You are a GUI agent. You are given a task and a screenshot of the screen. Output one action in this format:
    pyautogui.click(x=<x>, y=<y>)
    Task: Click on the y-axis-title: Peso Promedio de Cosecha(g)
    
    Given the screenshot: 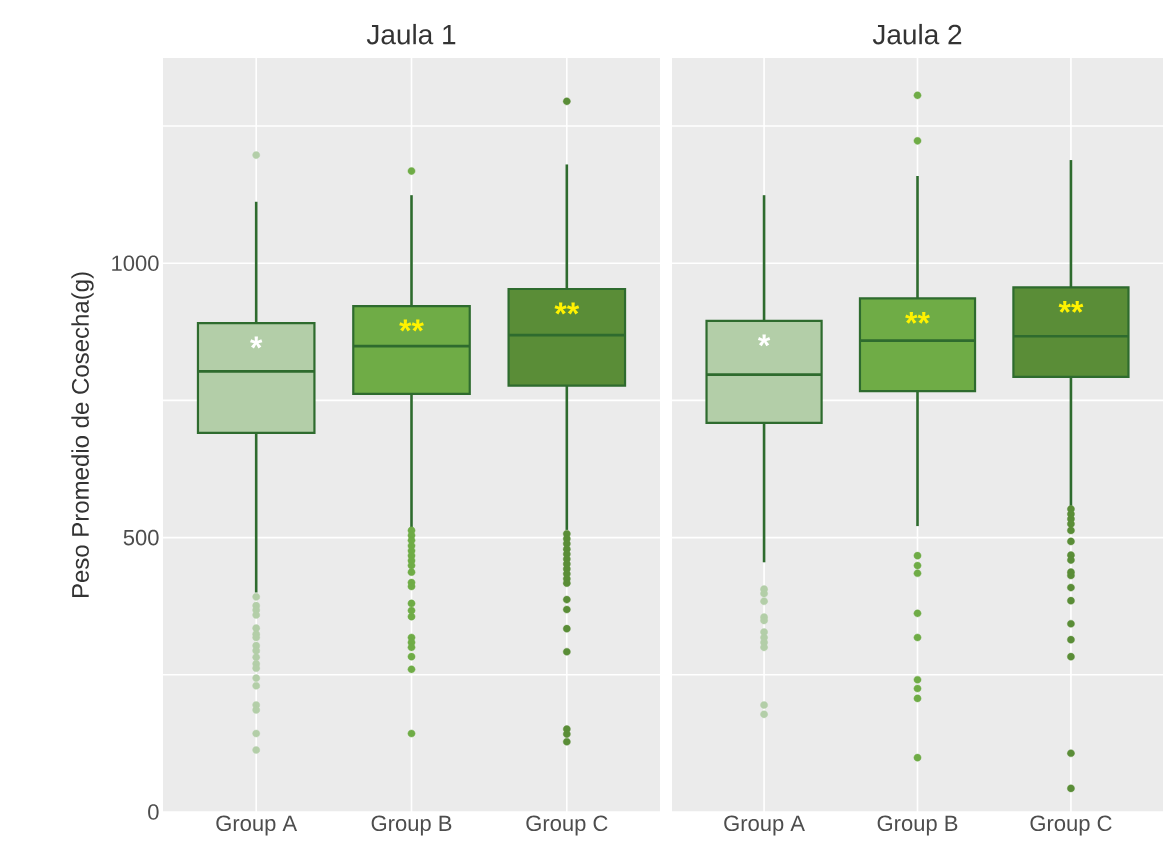 What is the action you would take?
    pyautogui.click(x=82, y=435)
    